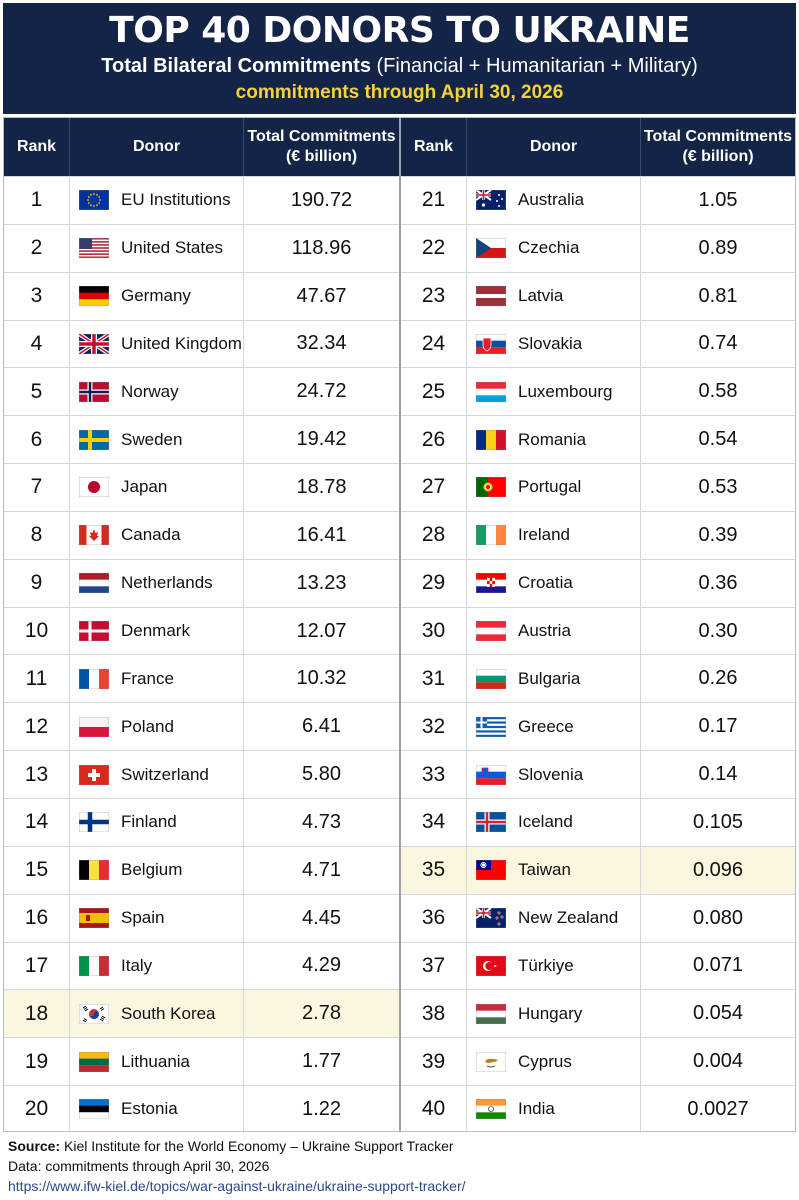 This screenshot has width=799, height=1200. I want to click on table-row: 10 Denmark 12.07, so click(201, 630).